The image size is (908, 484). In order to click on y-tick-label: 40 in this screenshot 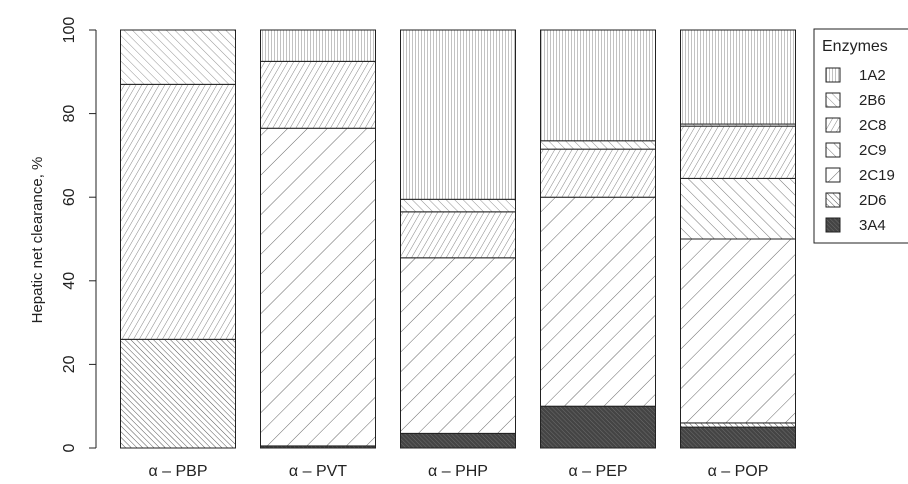, I will do `click(69, 281)`.